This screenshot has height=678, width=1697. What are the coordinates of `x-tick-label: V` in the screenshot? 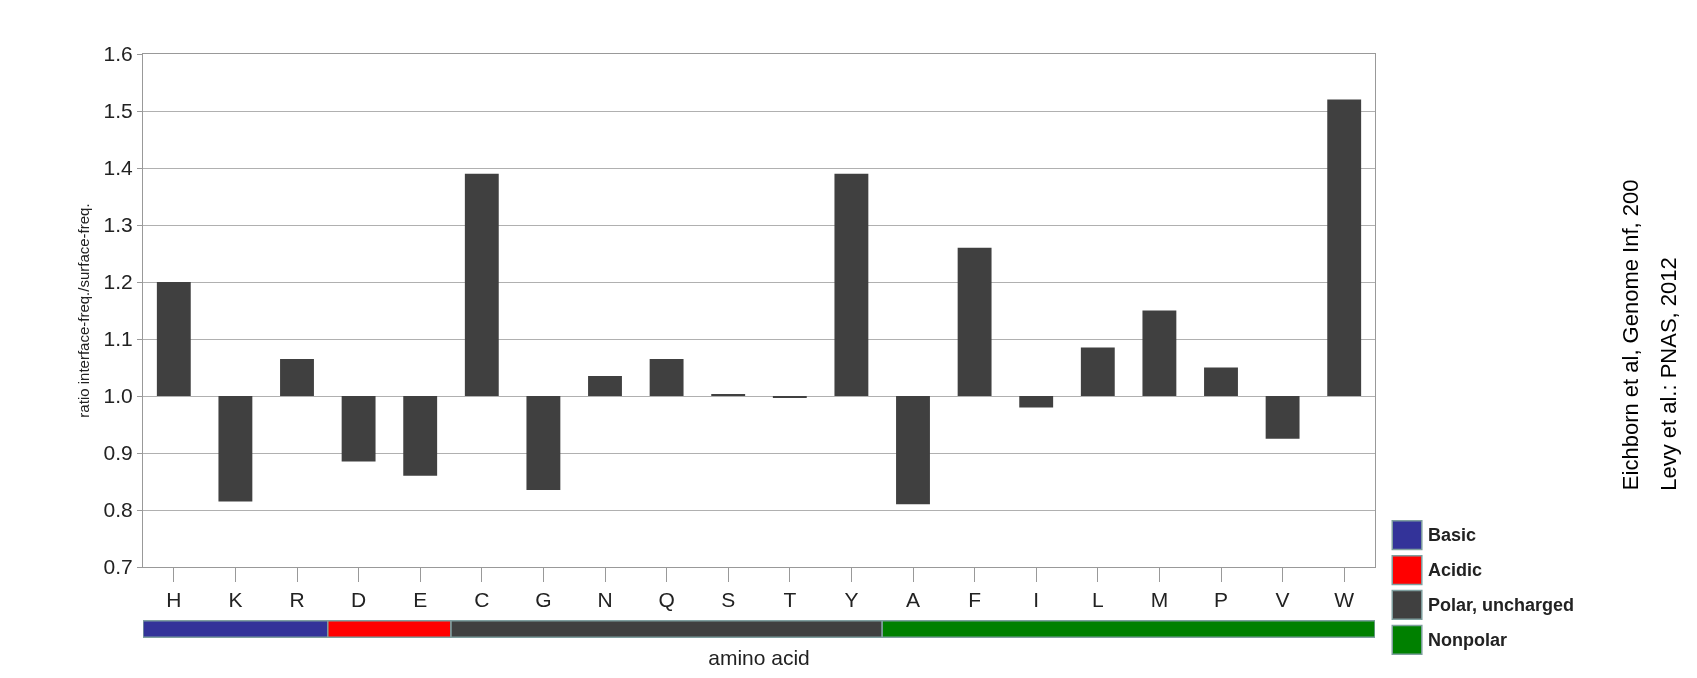 It's located at (1282, 600).